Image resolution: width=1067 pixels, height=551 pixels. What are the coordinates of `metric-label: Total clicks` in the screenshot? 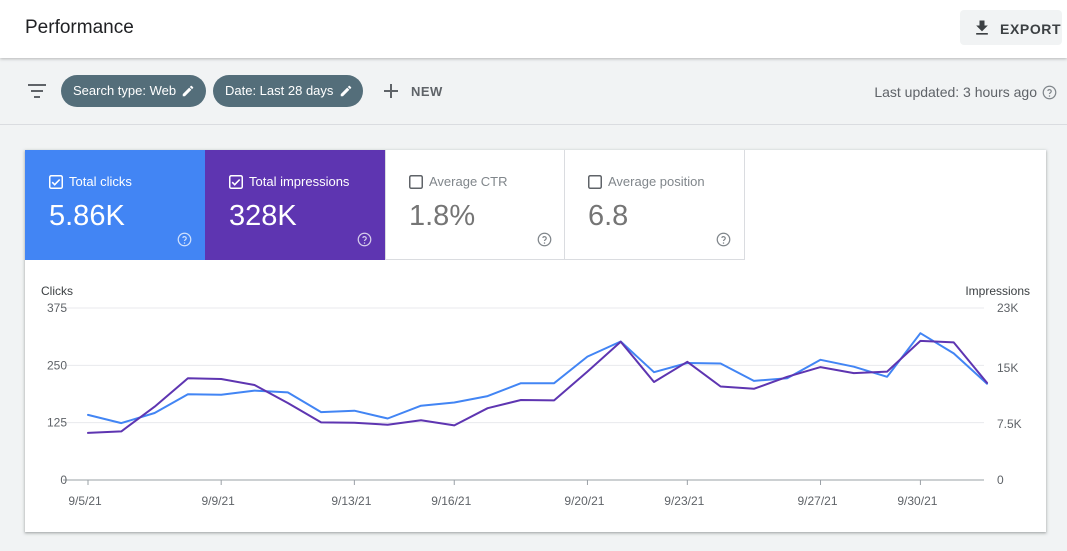 It's located at (100, 181).